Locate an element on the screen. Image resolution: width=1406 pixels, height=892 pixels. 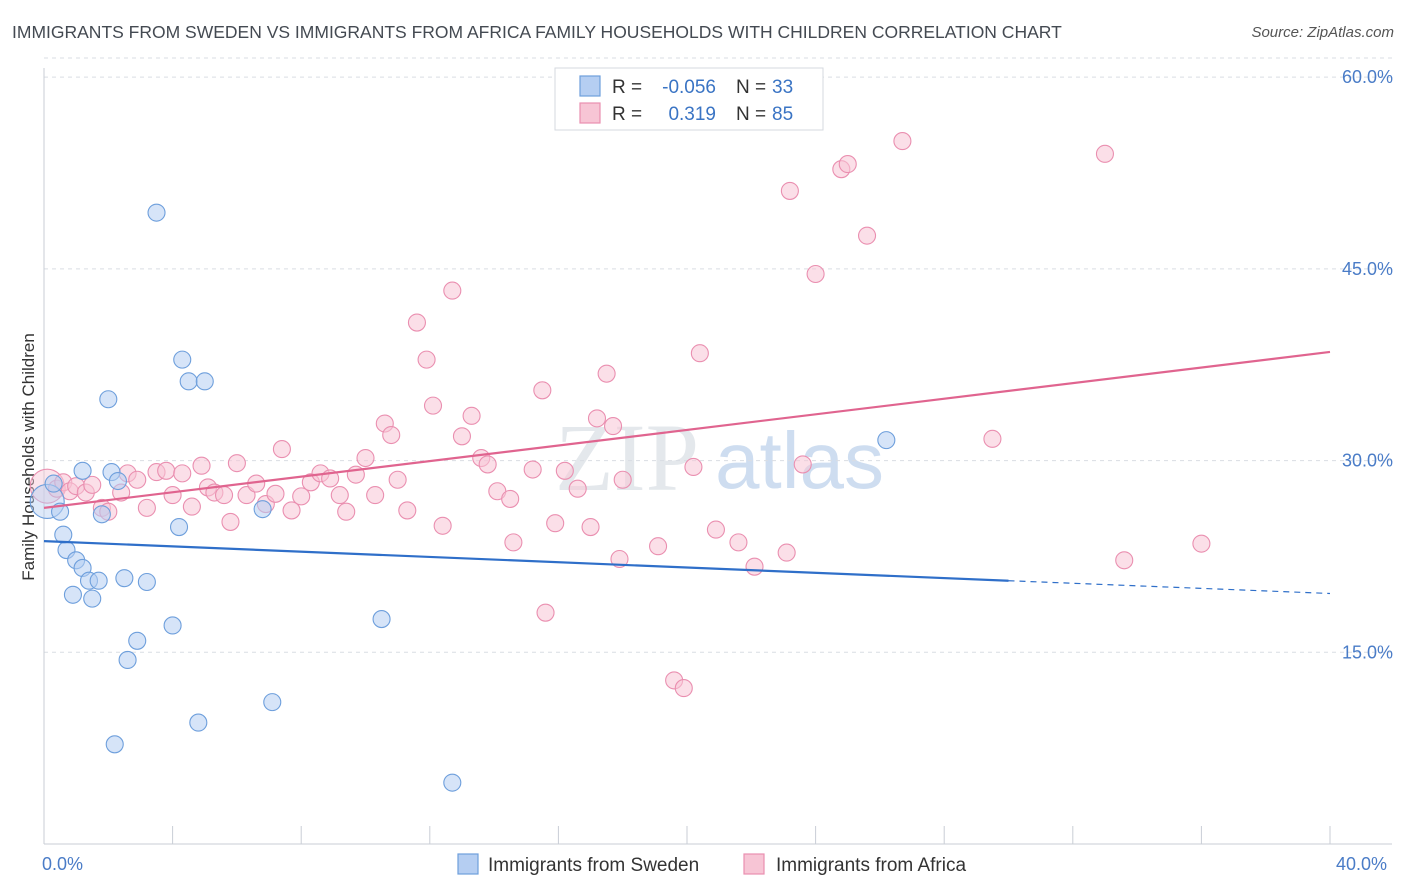
bottom-legend-swatch-africa is located at coordinates (754, 864).